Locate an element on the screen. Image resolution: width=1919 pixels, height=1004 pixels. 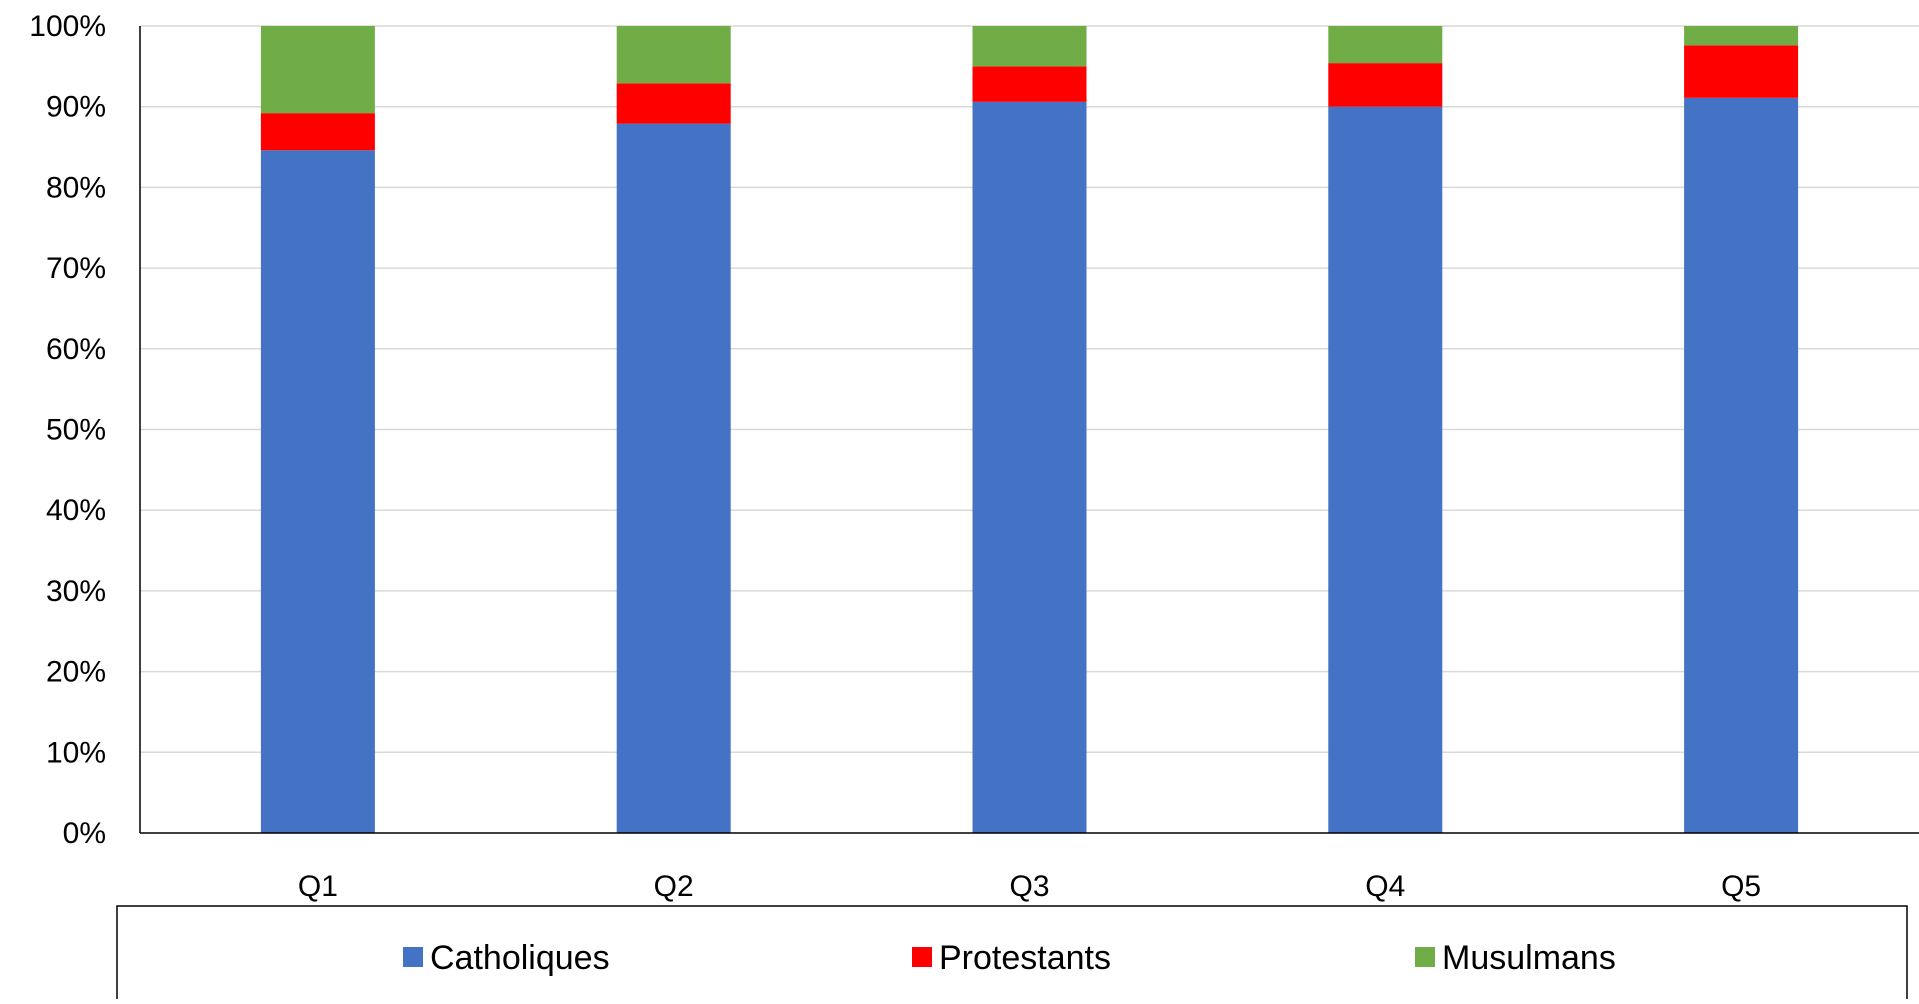
y-tick-label: 30% is located at coordinates (76, 591).